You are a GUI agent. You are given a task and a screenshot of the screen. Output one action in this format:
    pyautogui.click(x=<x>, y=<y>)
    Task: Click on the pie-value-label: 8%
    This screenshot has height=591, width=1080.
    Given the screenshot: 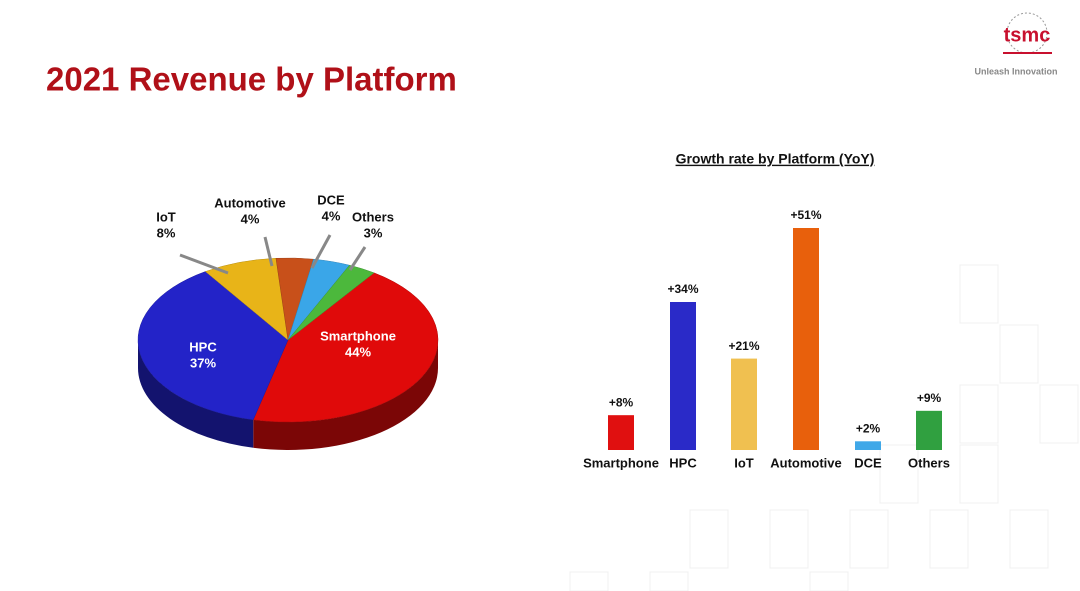 What is the action you would take?
    pyautogui.click(x=166, y=232)
    